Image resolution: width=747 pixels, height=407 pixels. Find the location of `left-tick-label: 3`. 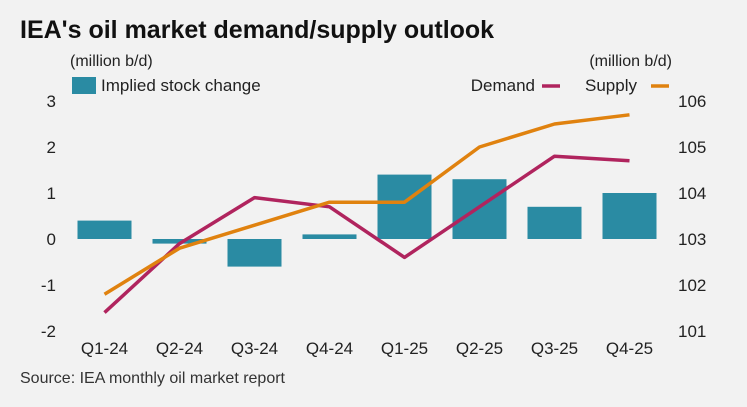

left-tick-label: 3 is located at coordinates (51, 101).